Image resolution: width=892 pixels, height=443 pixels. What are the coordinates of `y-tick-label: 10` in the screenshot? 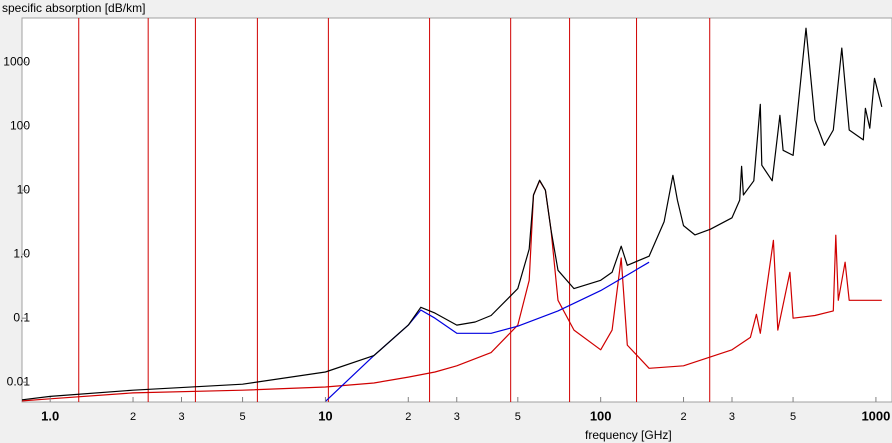 It's located at (24, 189).